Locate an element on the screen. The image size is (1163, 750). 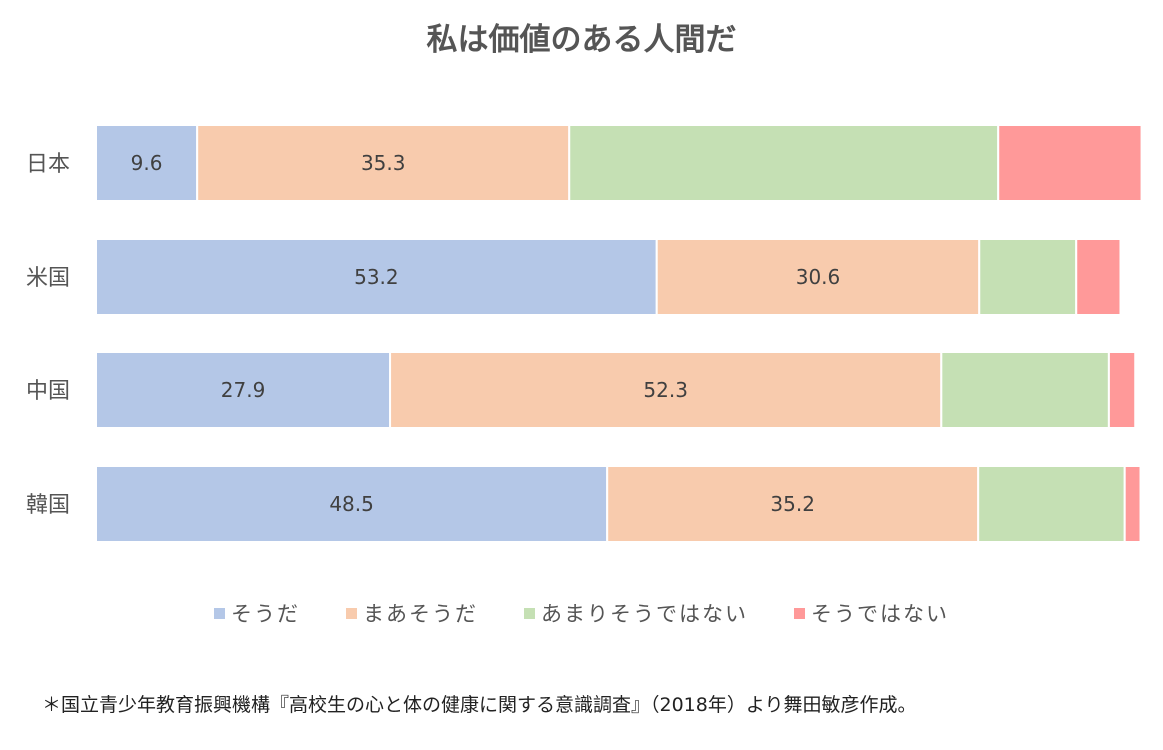
data-label: 9.6 is located at coordinates (147, 163).